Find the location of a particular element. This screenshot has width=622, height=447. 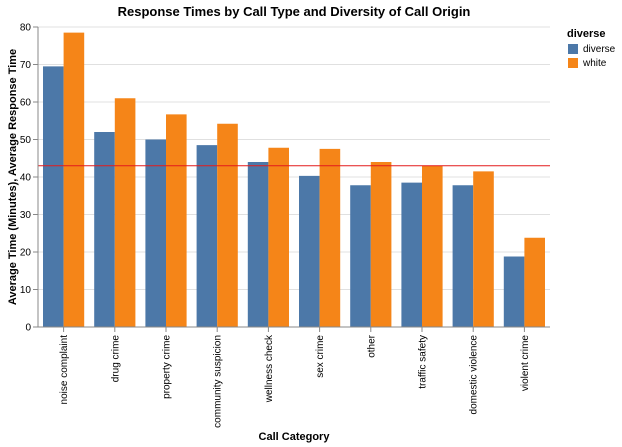

x-tick-label: community suspicion is located at coordinates (218, 381).